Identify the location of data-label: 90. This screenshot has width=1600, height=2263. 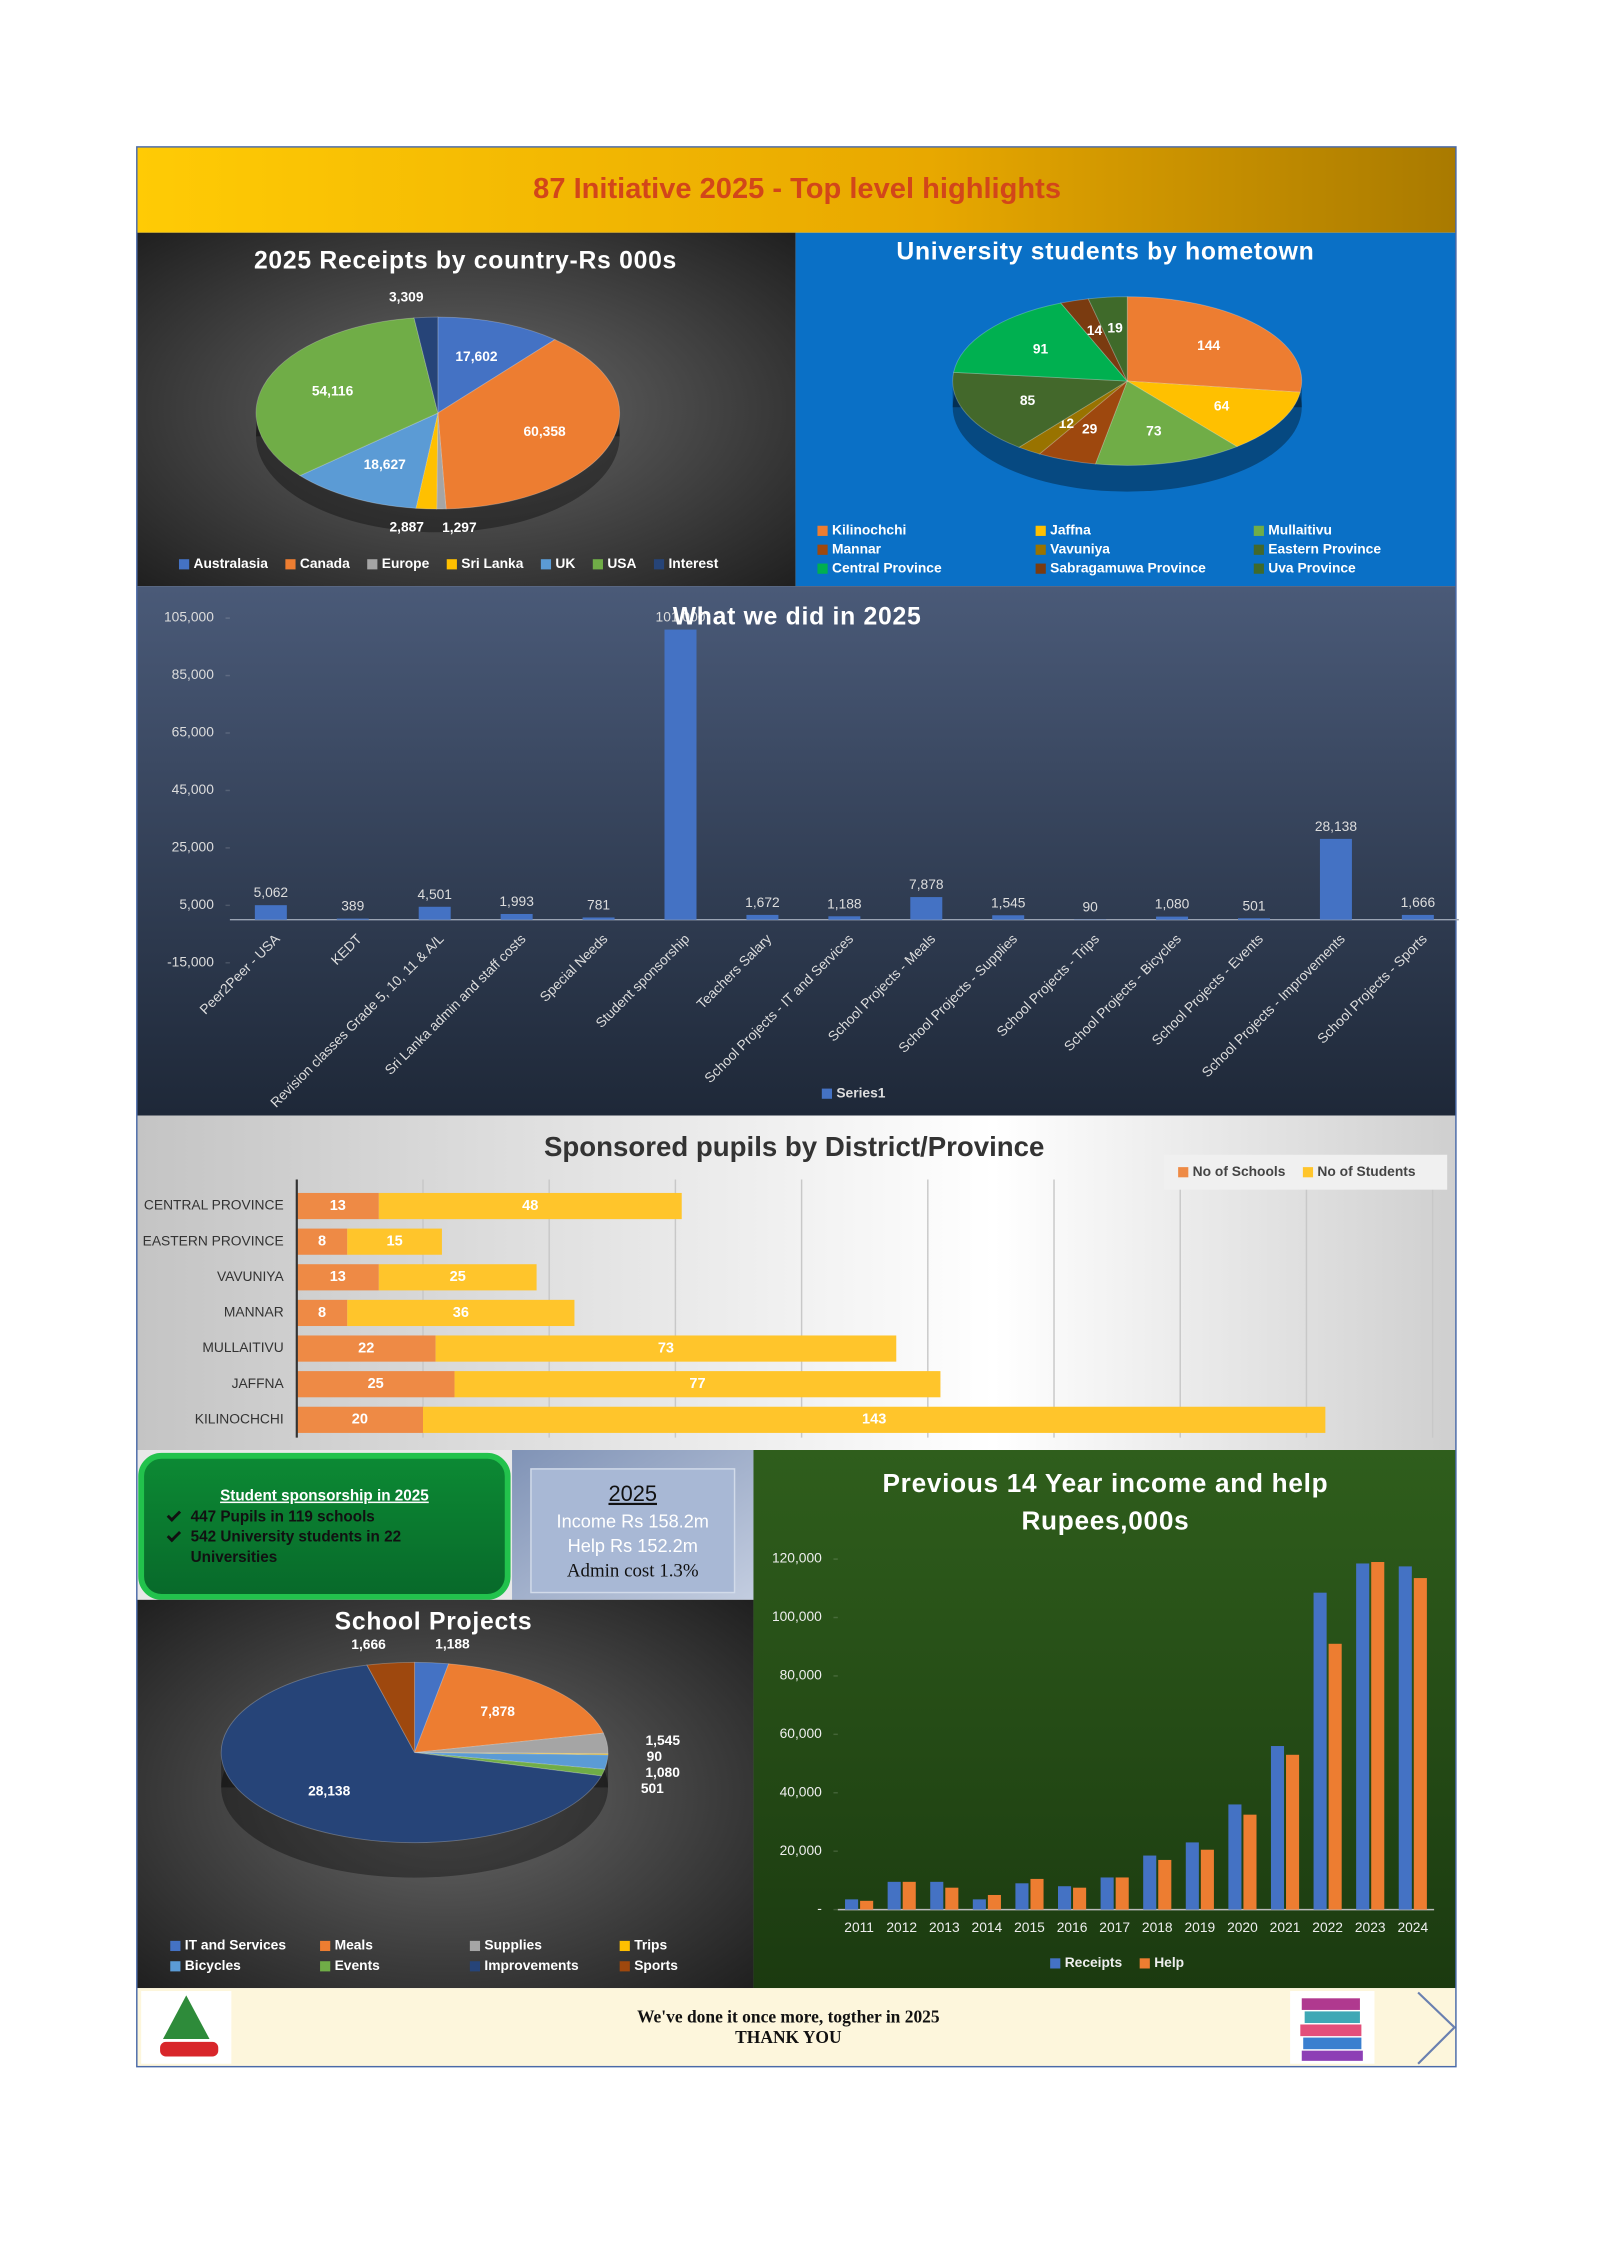
(655, 1756).